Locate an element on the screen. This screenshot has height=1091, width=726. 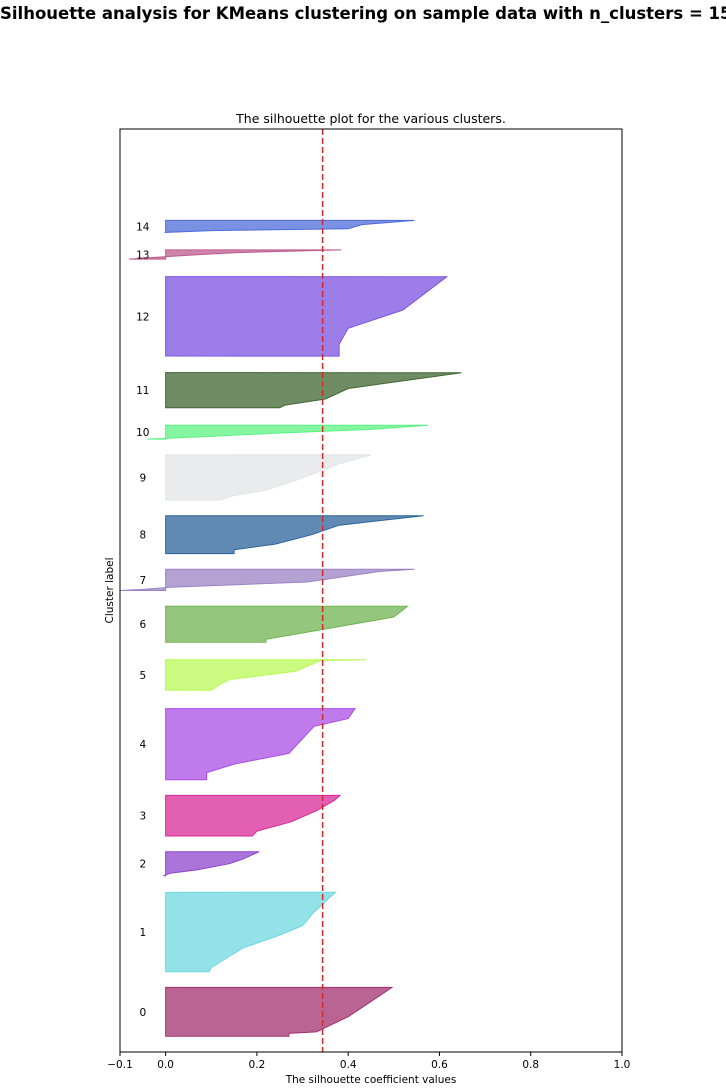
cluster-2-silhouette is located at coordinates (211, 864).